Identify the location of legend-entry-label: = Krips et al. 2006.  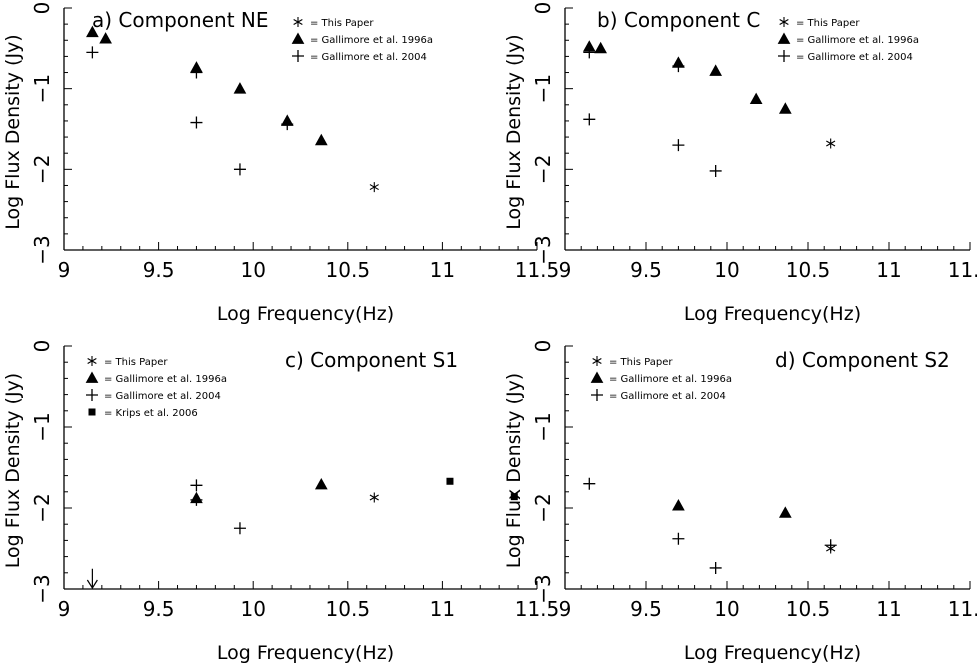
(151, 413).